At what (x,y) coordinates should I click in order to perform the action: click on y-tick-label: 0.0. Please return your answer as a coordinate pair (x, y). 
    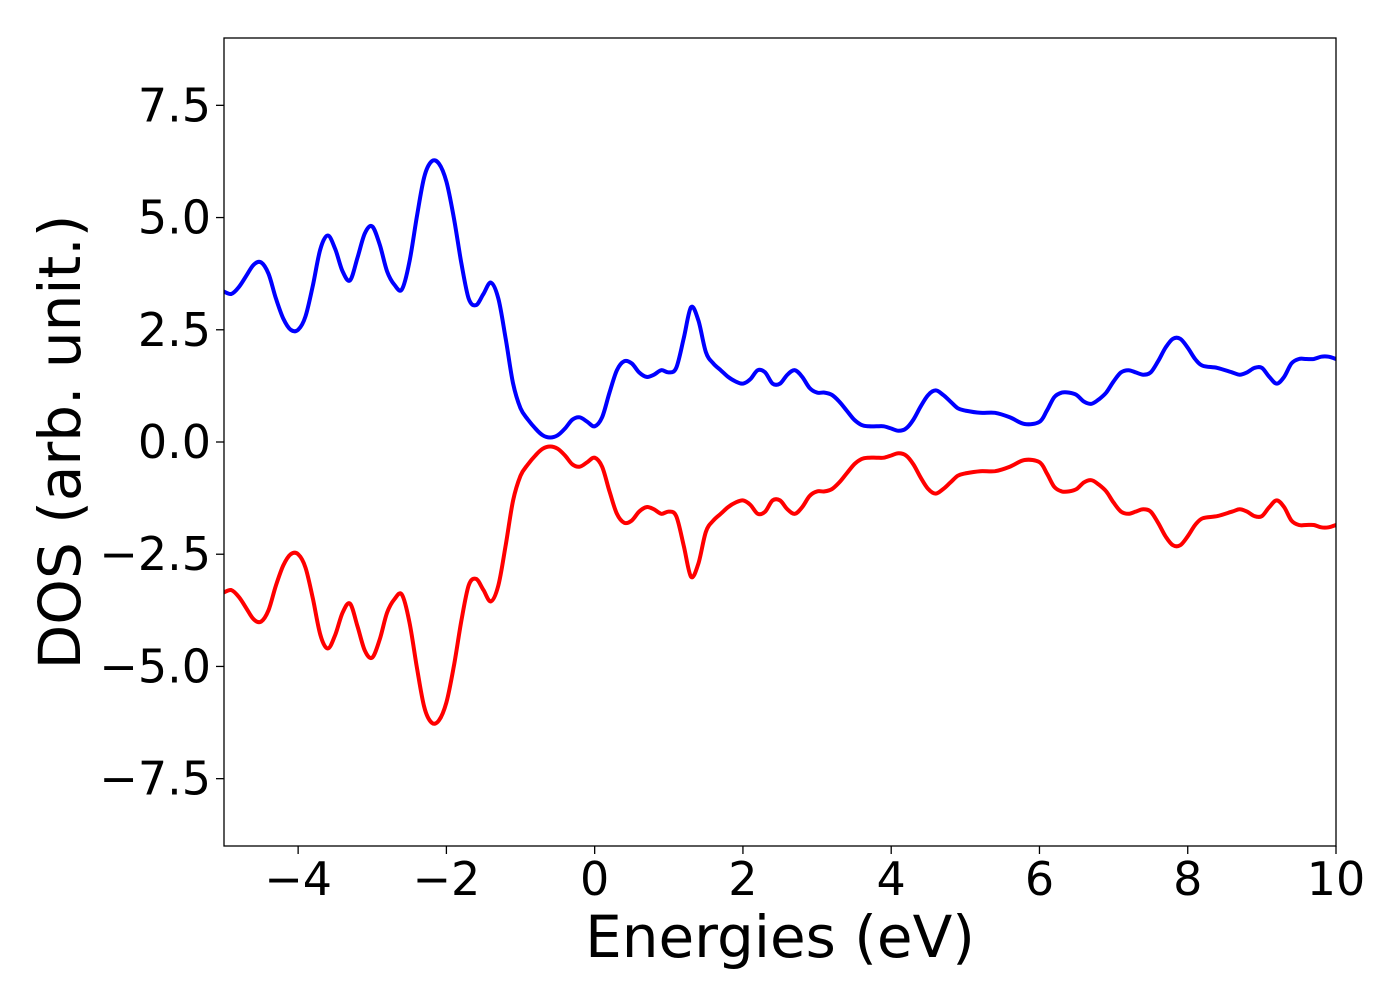
    Looking at the image, I should click on (174, 442).